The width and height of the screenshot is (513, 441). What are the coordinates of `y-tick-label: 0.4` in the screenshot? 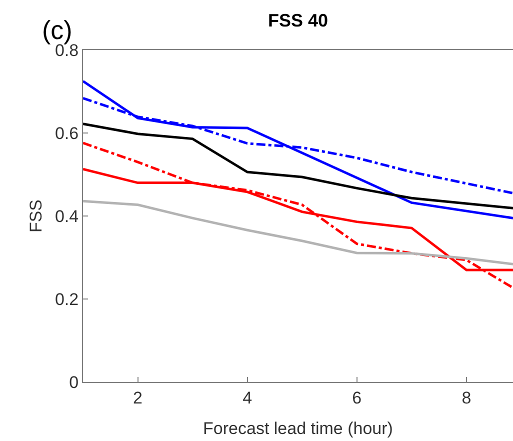 It's located at (66, 216).